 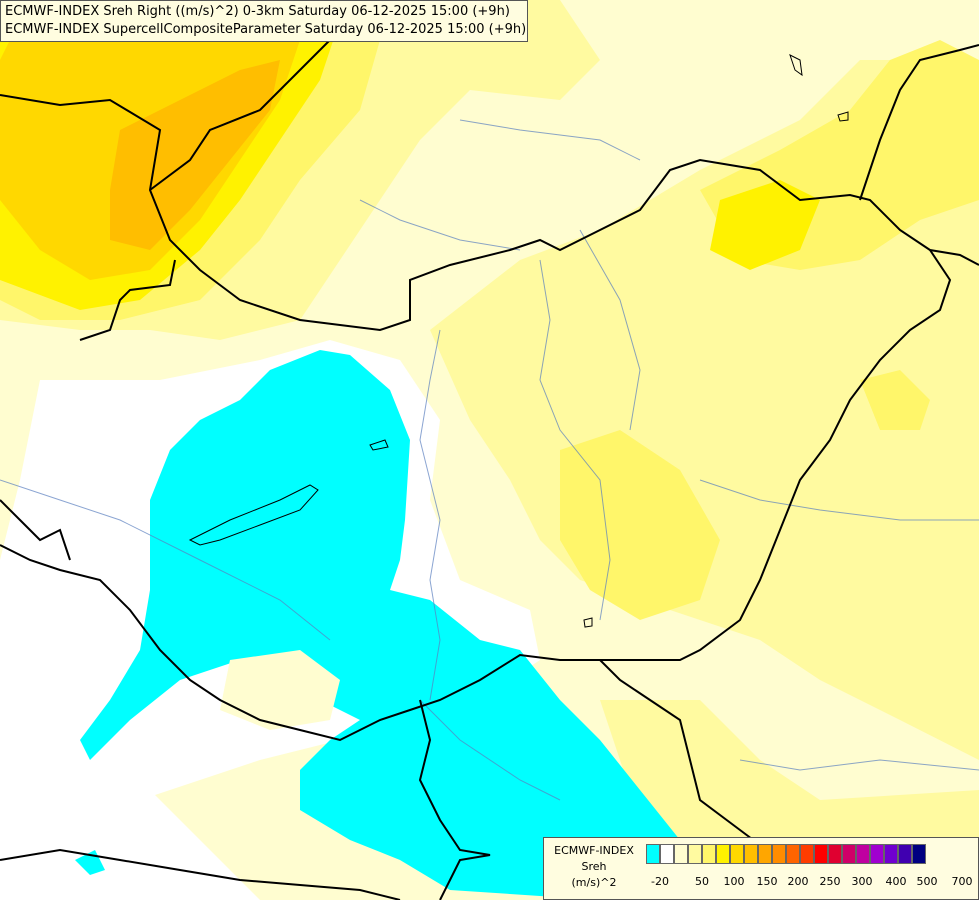 I want to click on field-orange-nw, so click(x=195, y=155).